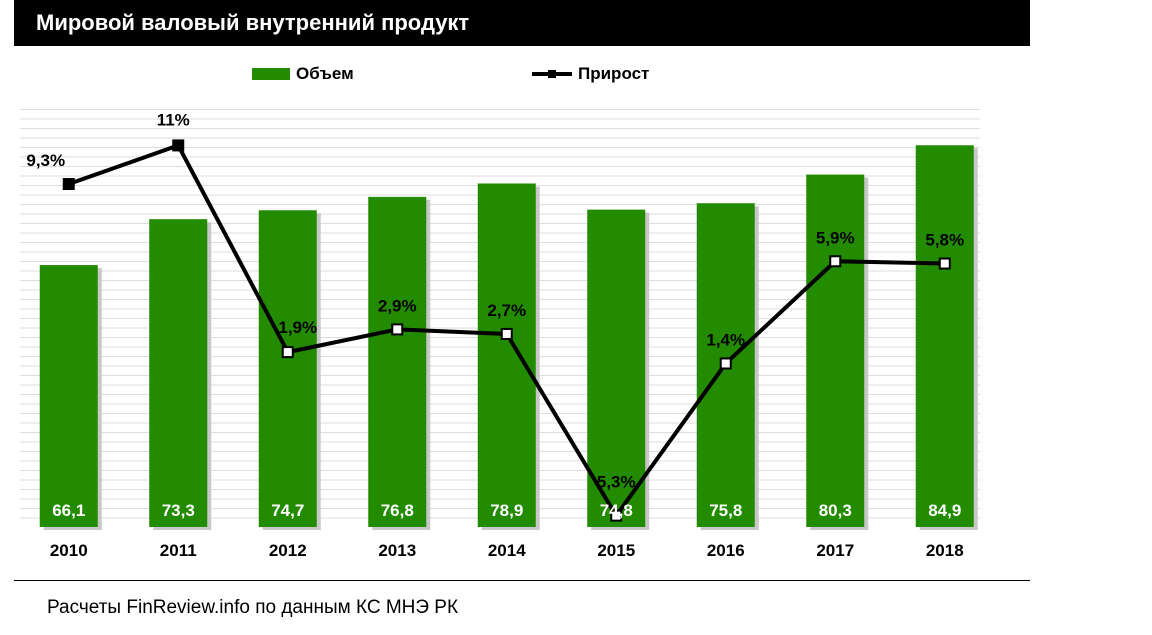 This screenshot has height=635, width=1152. I want to click on bar-value-label: 84,9, so click(944, 510).